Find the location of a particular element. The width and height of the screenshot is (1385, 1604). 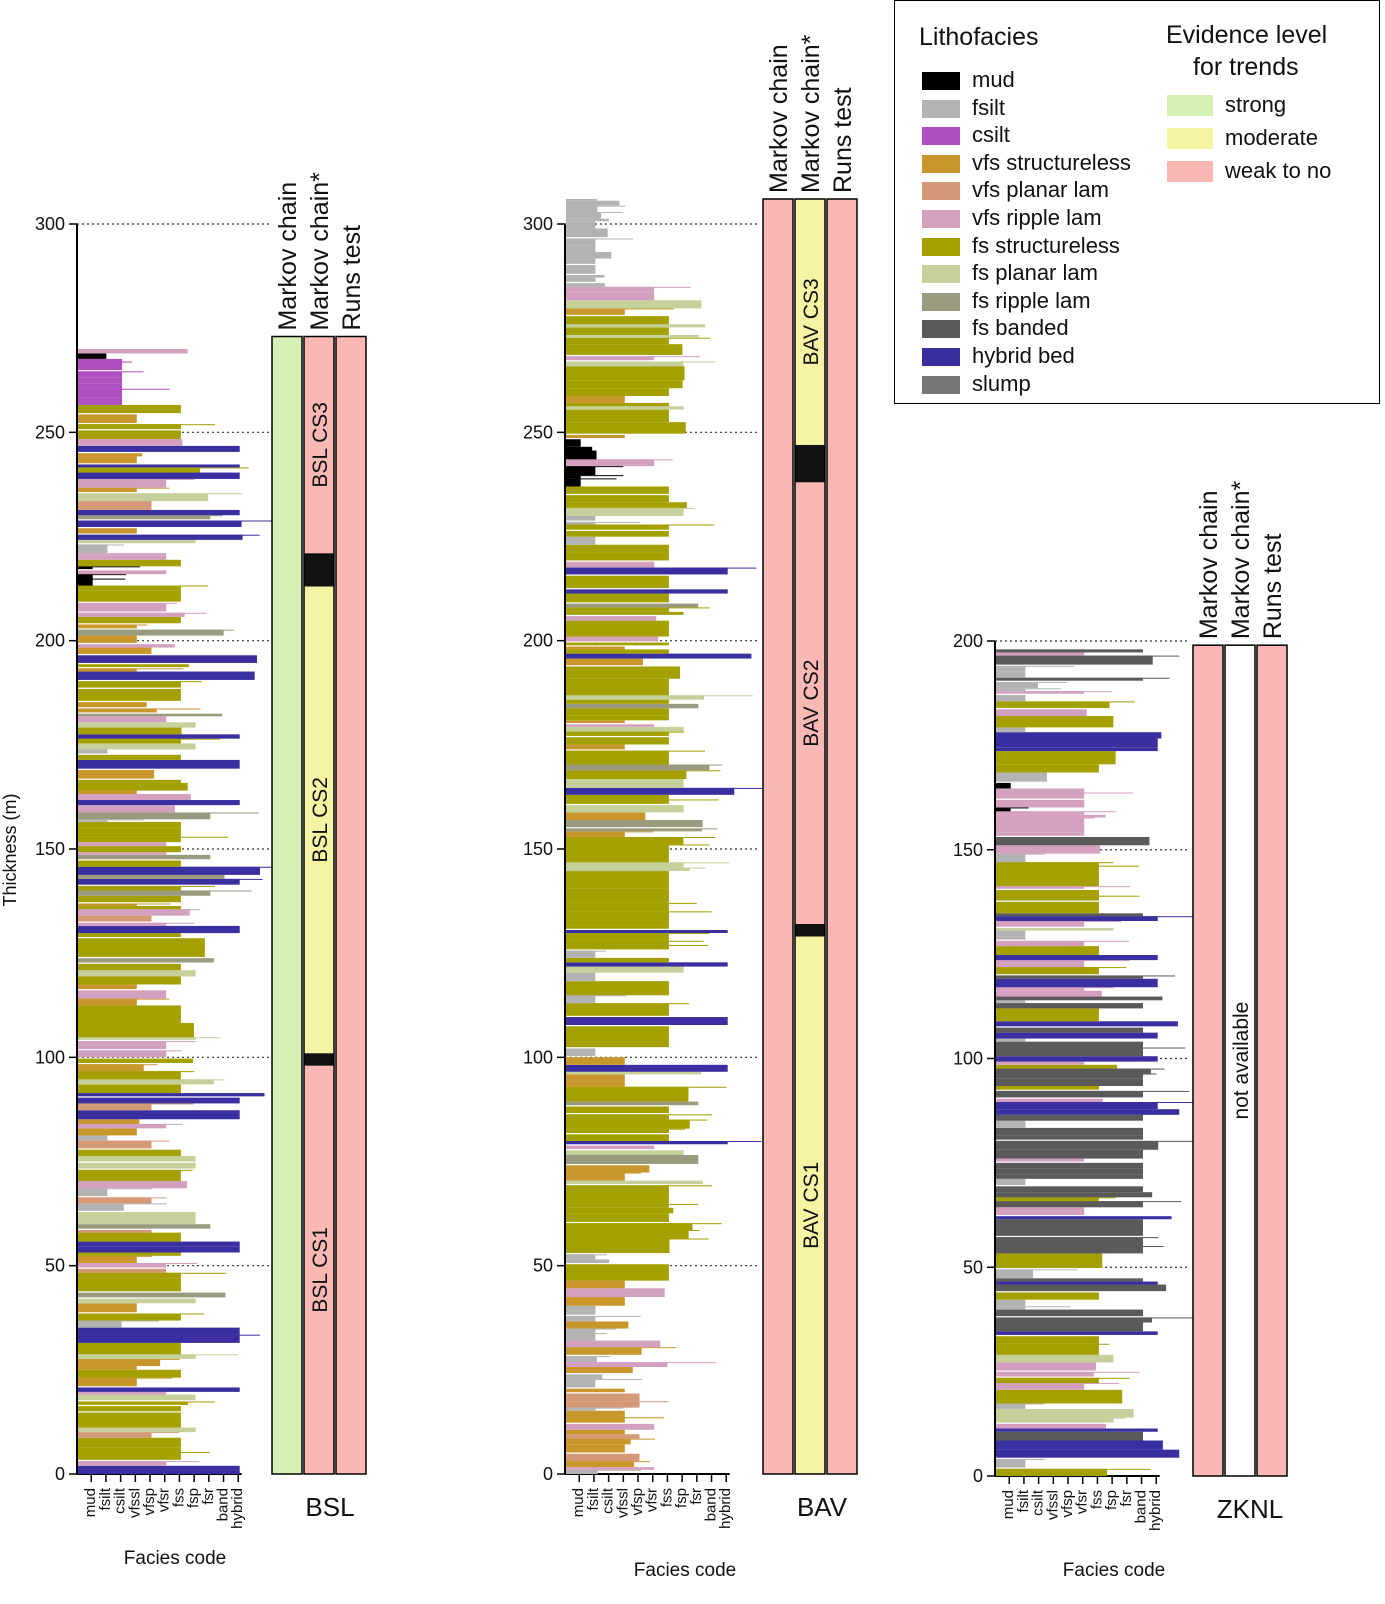

segment-label: not available is located at coordinates (1241, 1061).